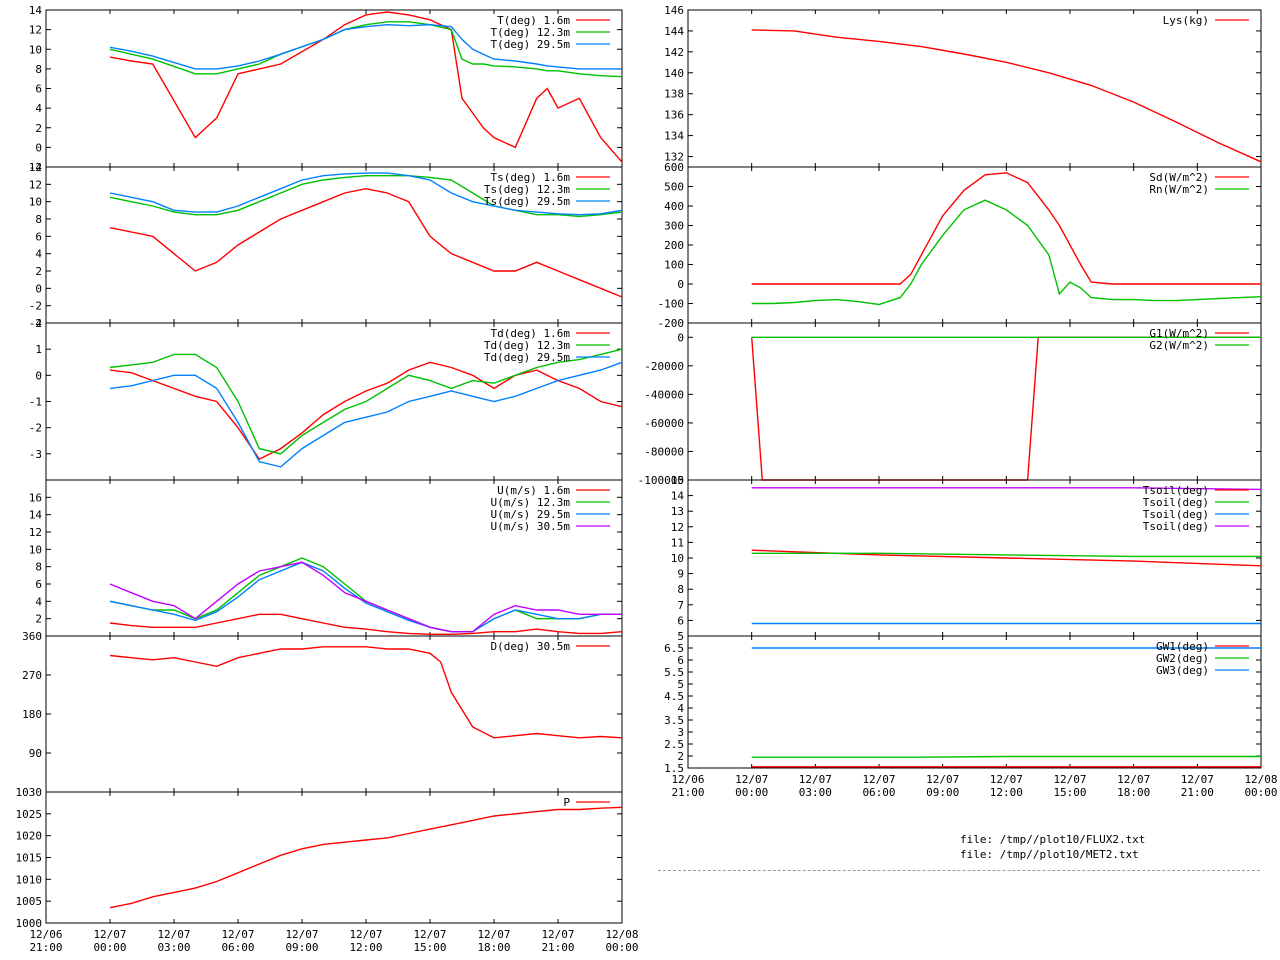 Image resolution: width=1280 pixels, height=960 pixels. Describe the element at coordinates (38, 619) in the screenshot. I see `wind-speed-ytick-label: 2` at that location.